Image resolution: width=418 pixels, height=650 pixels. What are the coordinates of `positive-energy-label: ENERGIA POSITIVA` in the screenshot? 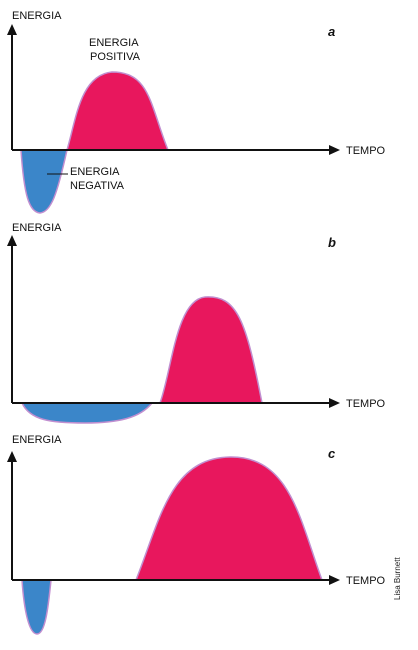 It's located at (115, 50).